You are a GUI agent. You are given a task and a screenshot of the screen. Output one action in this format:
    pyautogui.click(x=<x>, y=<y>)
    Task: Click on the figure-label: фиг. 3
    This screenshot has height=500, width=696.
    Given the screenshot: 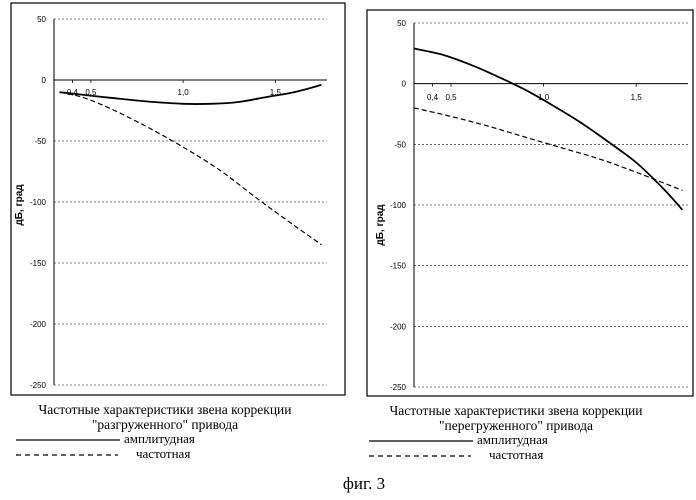 What is the action you would take?
    pyautogui.click(x=364, y=483)
    